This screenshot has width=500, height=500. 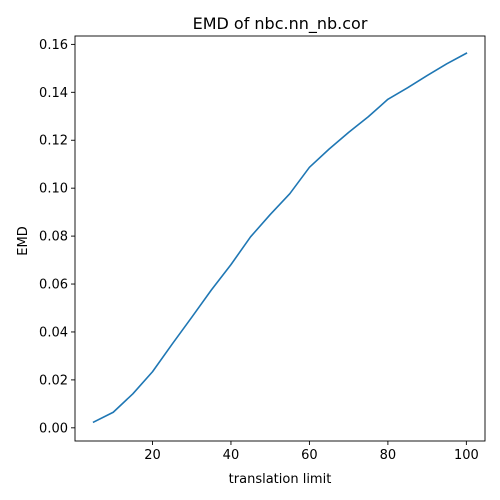 What do you see at coordinates (53, 45) in the screenshot?
I see `y-tick-label: 0.16` at bounding box center [53, 45].